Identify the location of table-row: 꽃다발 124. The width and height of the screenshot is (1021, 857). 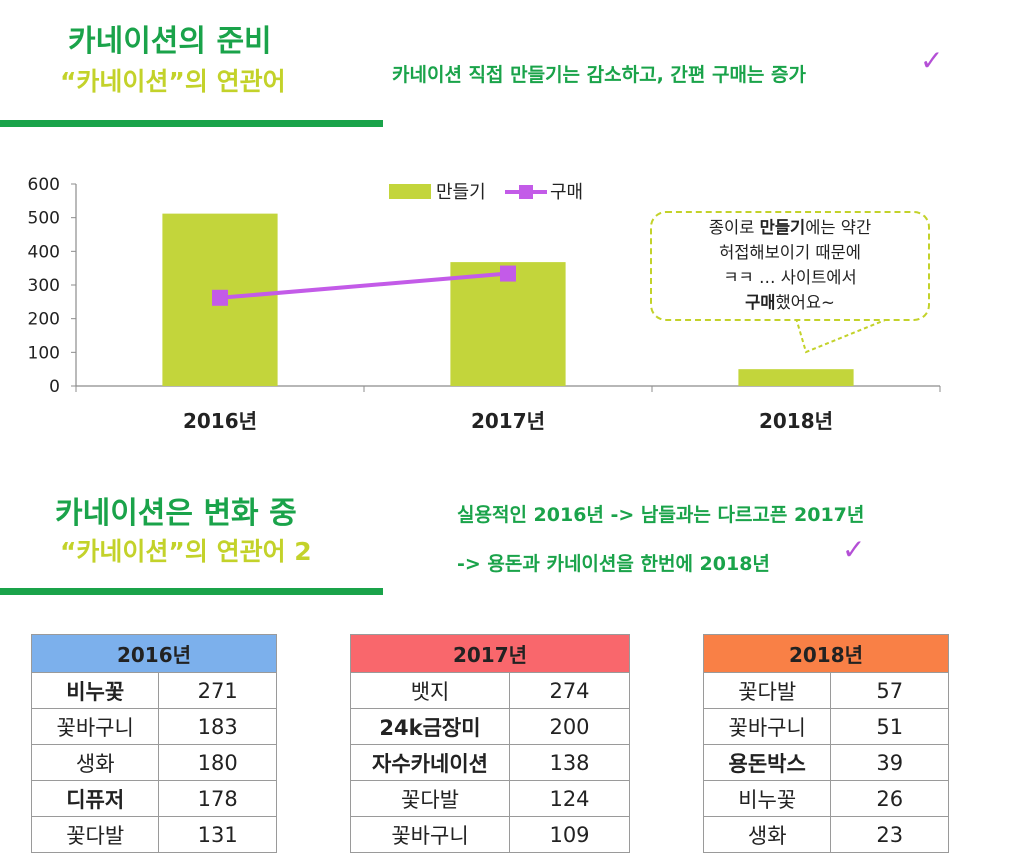
(489, 798).